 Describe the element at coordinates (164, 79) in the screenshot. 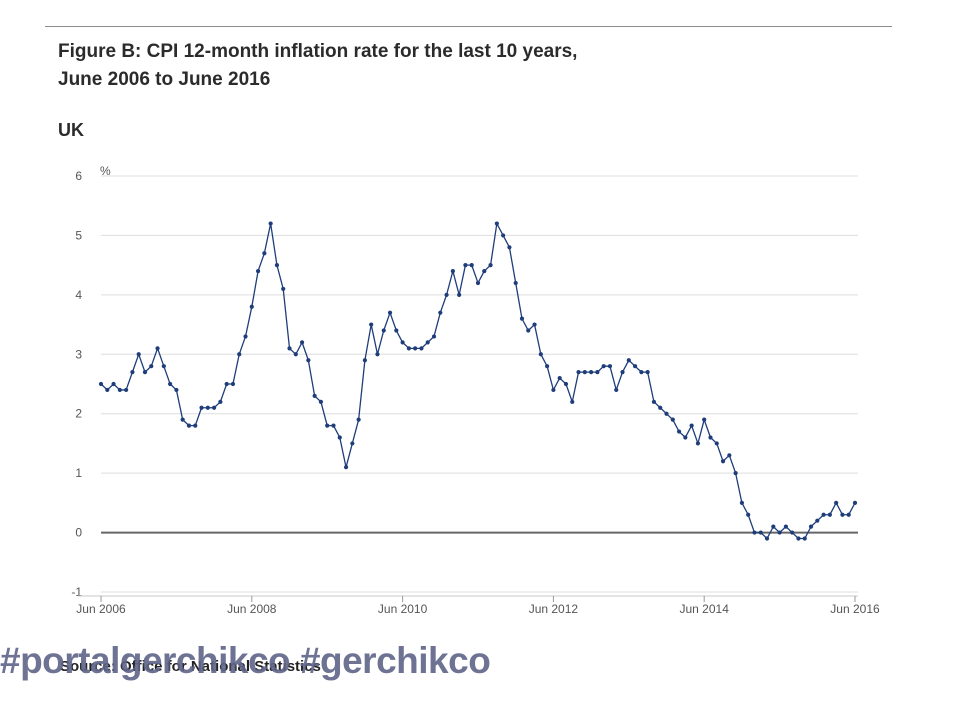

I see `chart-title-line-2: June 2006 to June 2016` at that location.